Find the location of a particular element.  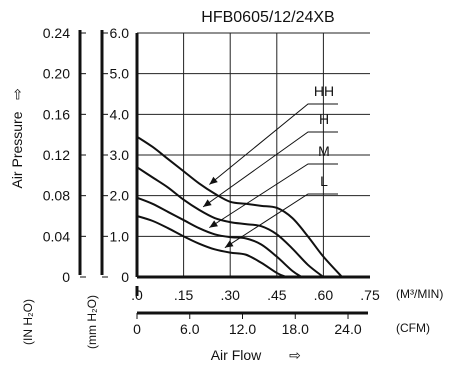

x-tick-label-m3: .0 is located at coordinates (137, 295).